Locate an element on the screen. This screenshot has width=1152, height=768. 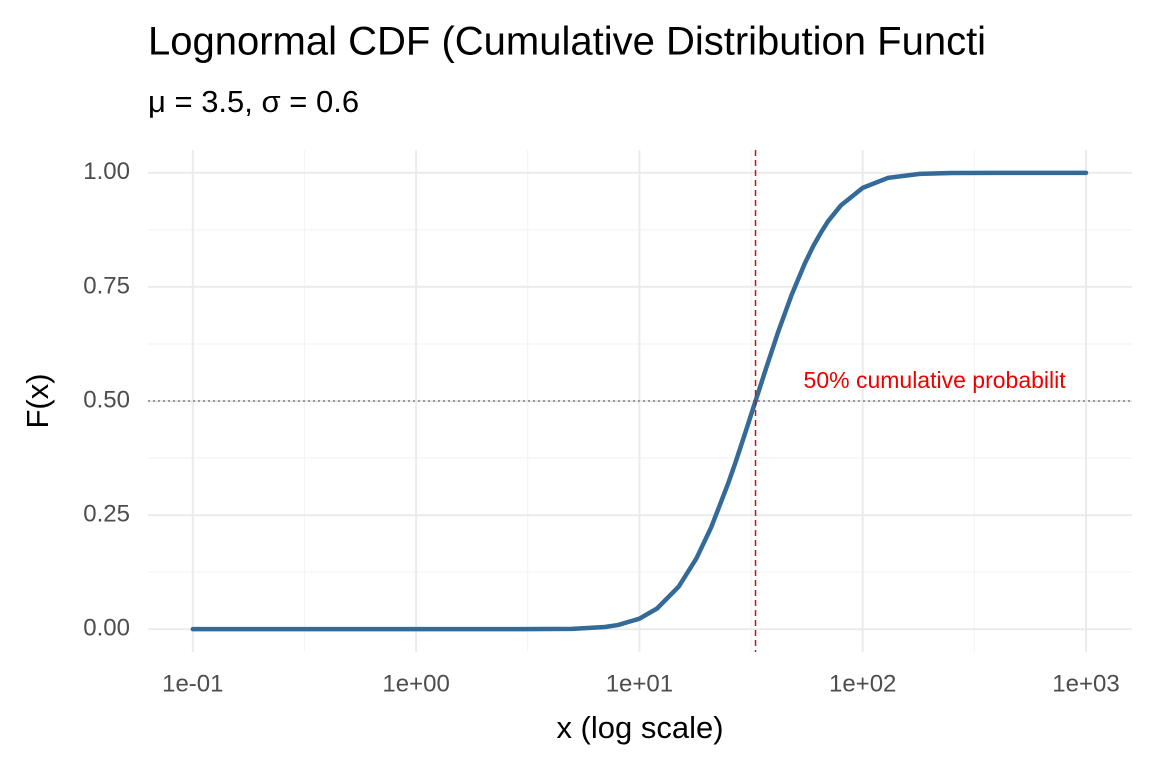
x-tick-label: 1e+03 is located at coordinates (1085, 683).